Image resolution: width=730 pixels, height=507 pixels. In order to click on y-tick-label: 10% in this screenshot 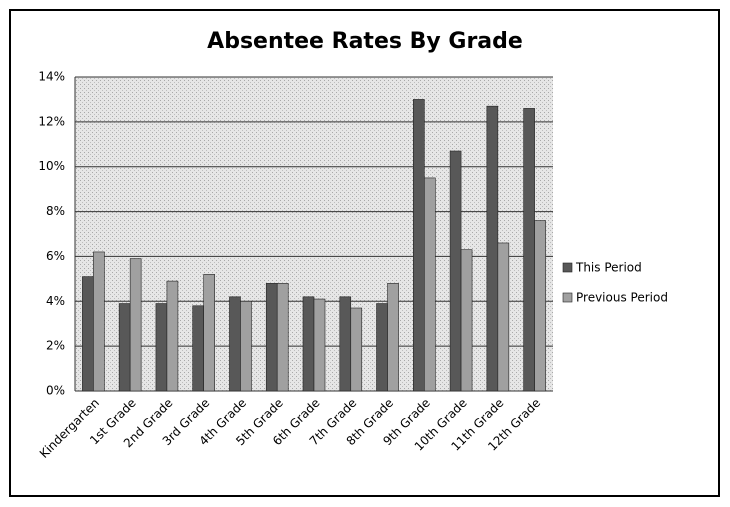, I will do `click(51, 166)`.